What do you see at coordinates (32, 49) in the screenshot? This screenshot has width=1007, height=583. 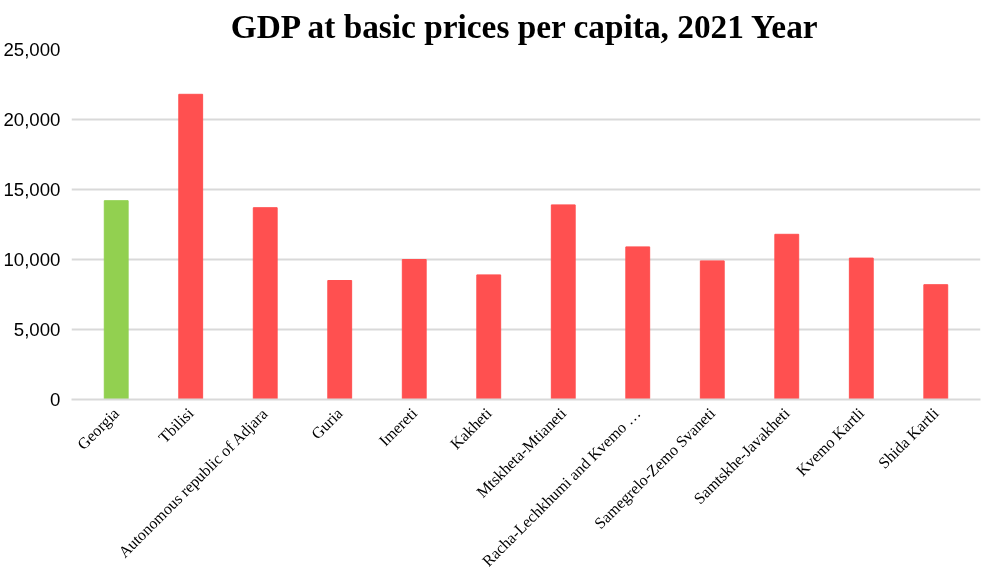 I see `y-tick-label: 25,000` at bounding box center [32, 49].